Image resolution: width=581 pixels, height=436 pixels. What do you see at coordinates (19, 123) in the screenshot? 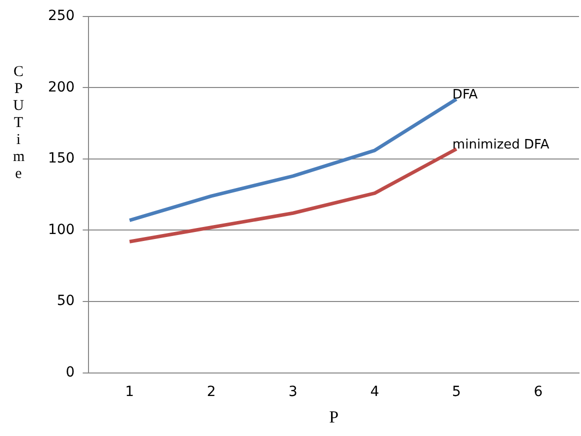
I see `y-axis-title: CPU Time` at bounding box center [19, 123].